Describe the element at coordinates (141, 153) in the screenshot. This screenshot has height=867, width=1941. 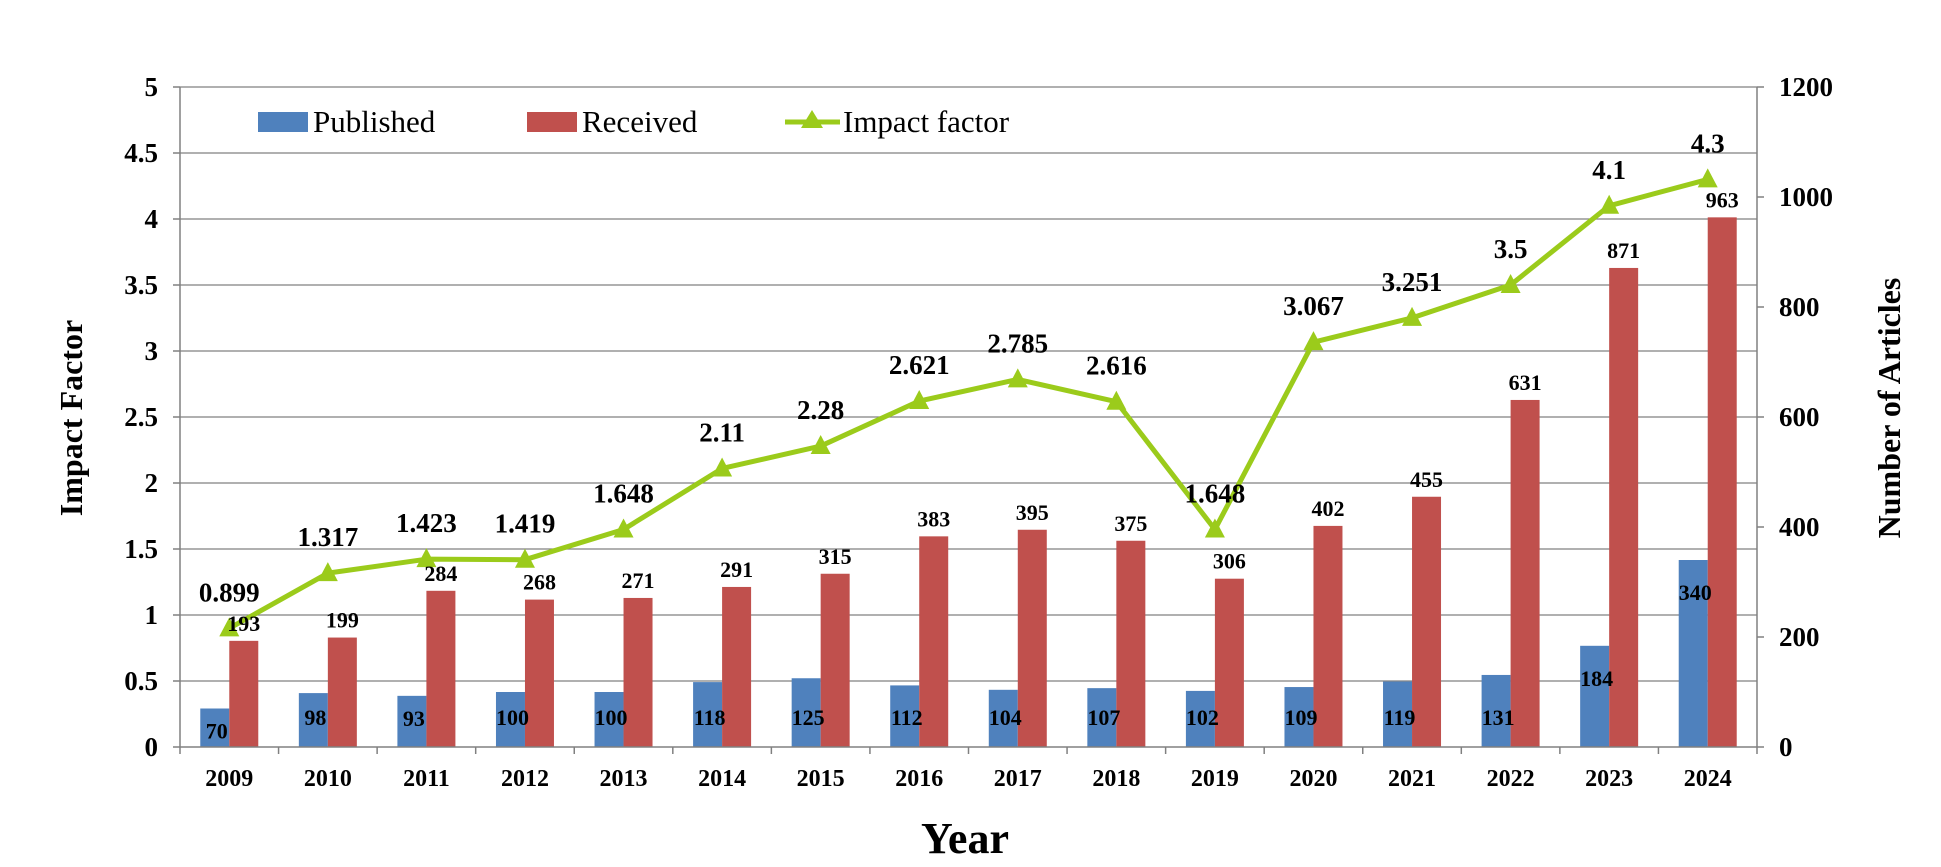
I see `y-left-tick-label: 4.5` at that location.